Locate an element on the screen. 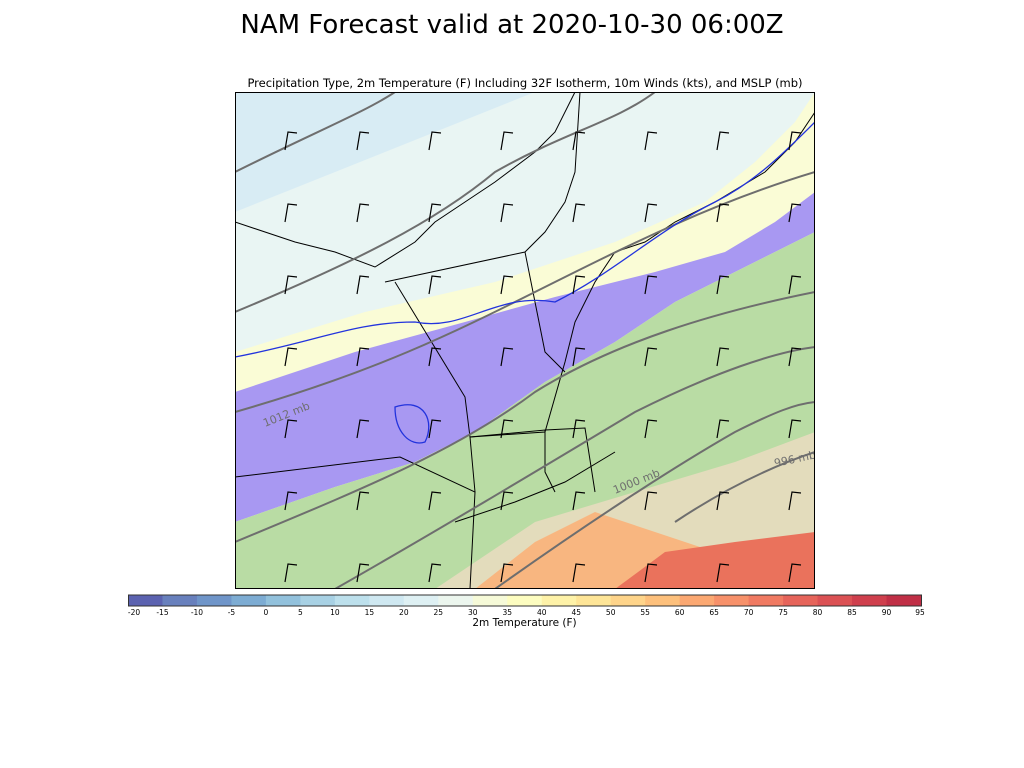 The image size is (1024, 768). colorbar-tick-label: 45 is located at coordinates (576, 612).